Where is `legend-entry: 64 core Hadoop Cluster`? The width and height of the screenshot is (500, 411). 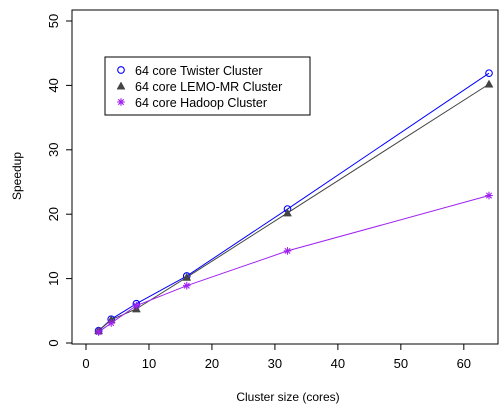
legend-entry: 64 core Hadoop Cluster is located at coordinates (201, 103).